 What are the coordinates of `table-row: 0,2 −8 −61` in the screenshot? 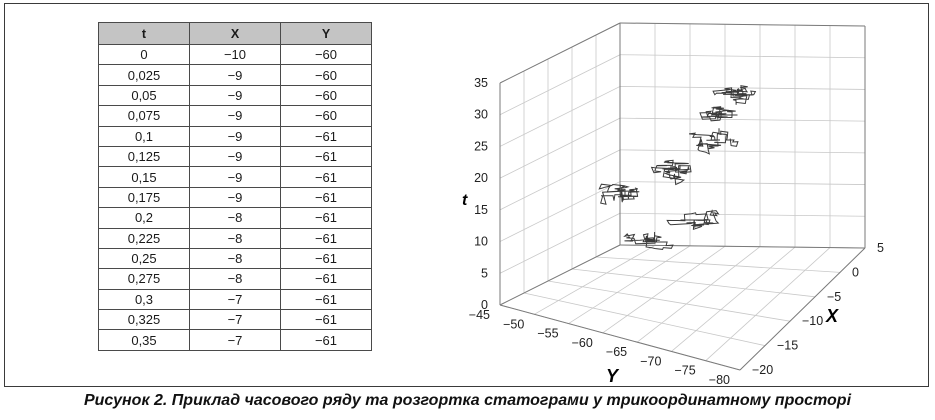 It's located at (235, 218).